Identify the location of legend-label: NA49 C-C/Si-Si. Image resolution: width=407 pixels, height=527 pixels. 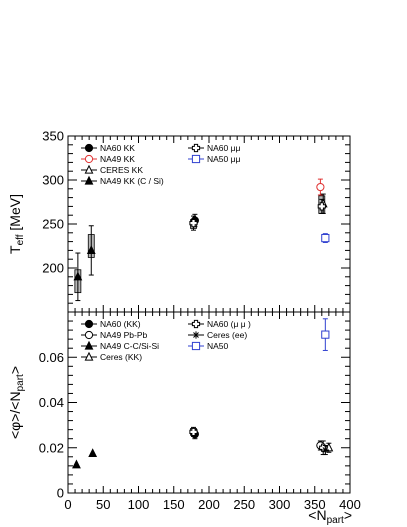
(129, 346).